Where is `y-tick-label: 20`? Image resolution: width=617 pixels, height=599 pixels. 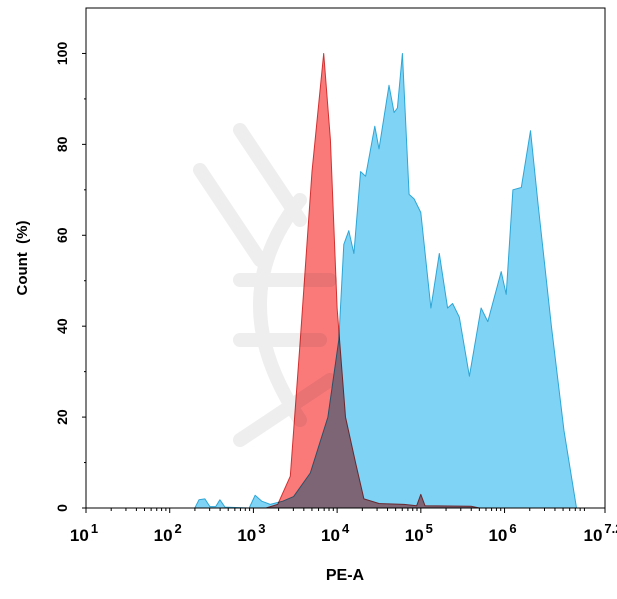 y-tick-label: 20 is located at coordinates (62, 417).